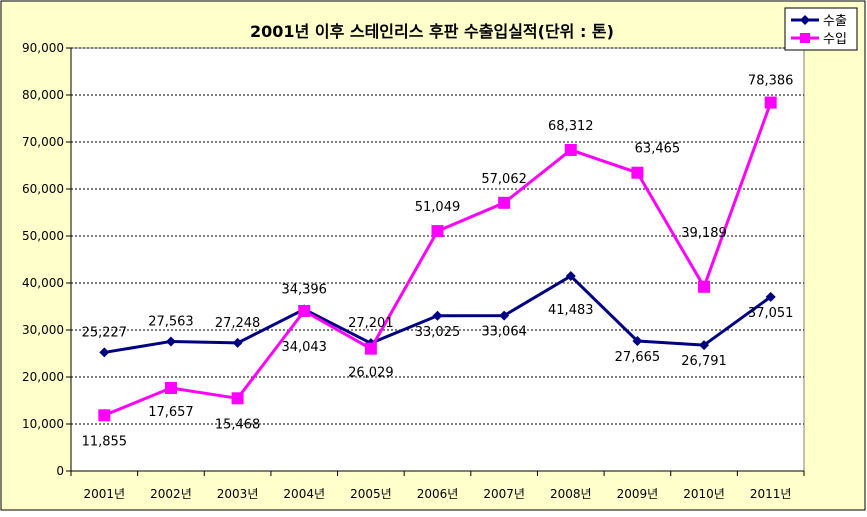  Describe the element at coordinates (43, 189) in the screenshot. I see `y-tick-label: 60,000` at that location.